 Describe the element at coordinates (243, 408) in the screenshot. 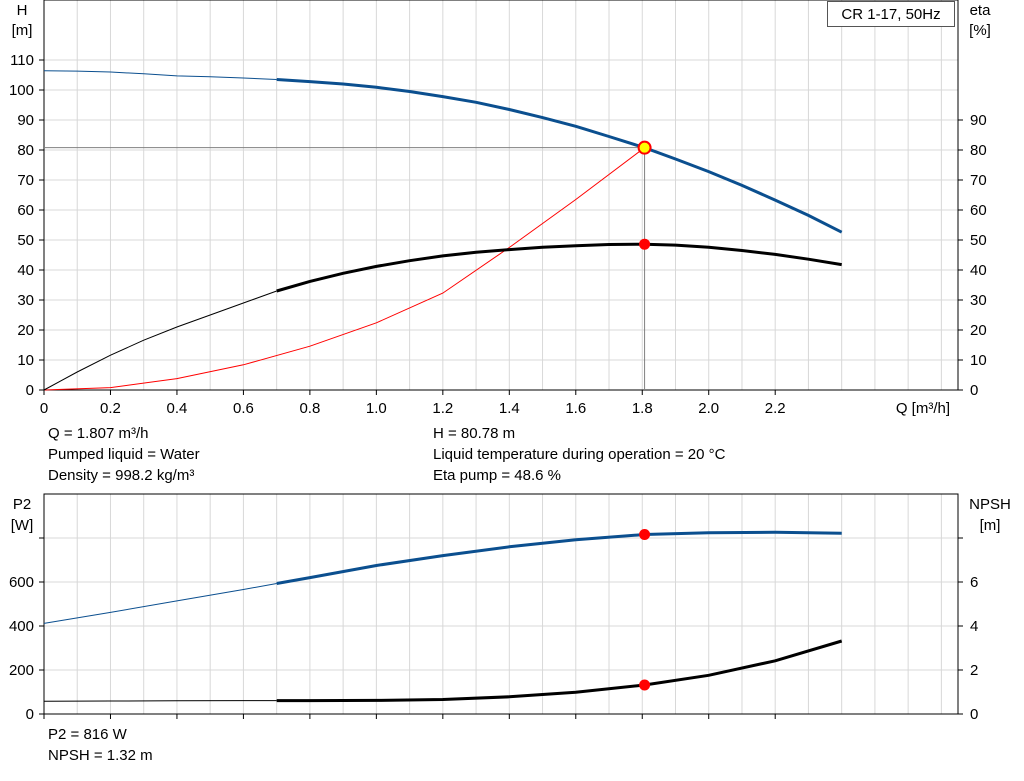

I see `x-tick-label: 0.6` at that location.